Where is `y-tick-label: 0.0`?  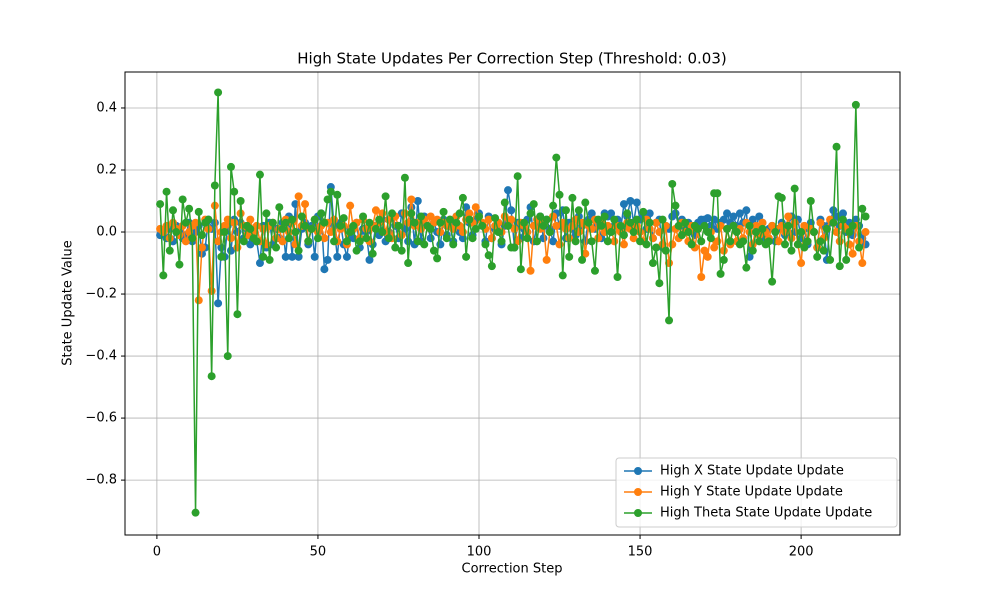 y-tick-label: 0.0 is located at coordinates (106, 232).